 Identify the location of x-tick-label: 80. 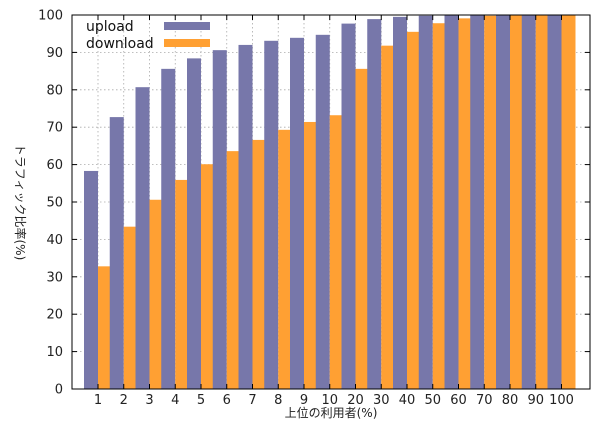
(510, 400).